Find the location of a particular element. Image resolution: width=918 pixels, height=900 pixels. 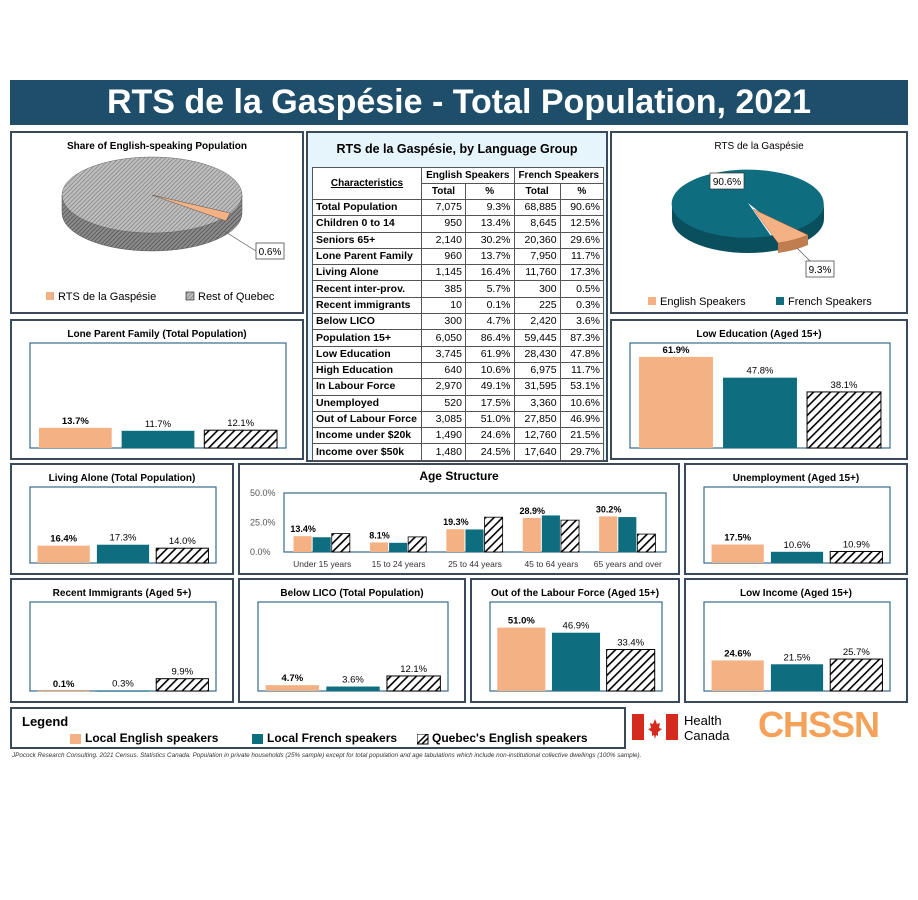

table-row: Seniors 65+ 2,140 30.2% 20,360 29.6% is located at coordinates (458, 240).